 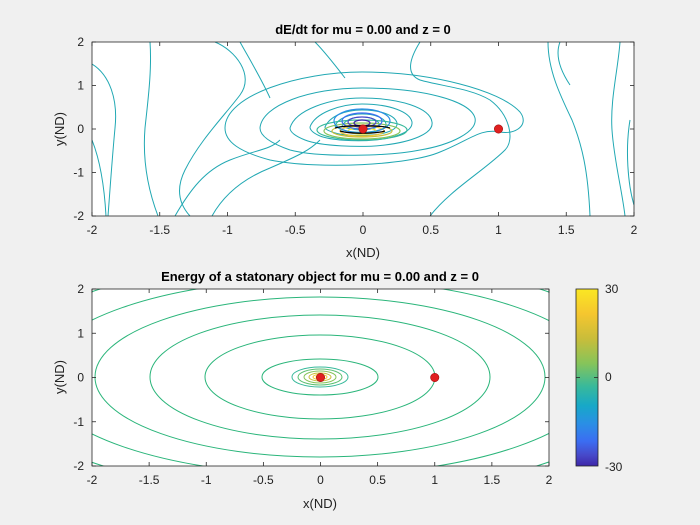 I want to click on x-axis-label-bottom: x(ND), so click(x=320, y=503).